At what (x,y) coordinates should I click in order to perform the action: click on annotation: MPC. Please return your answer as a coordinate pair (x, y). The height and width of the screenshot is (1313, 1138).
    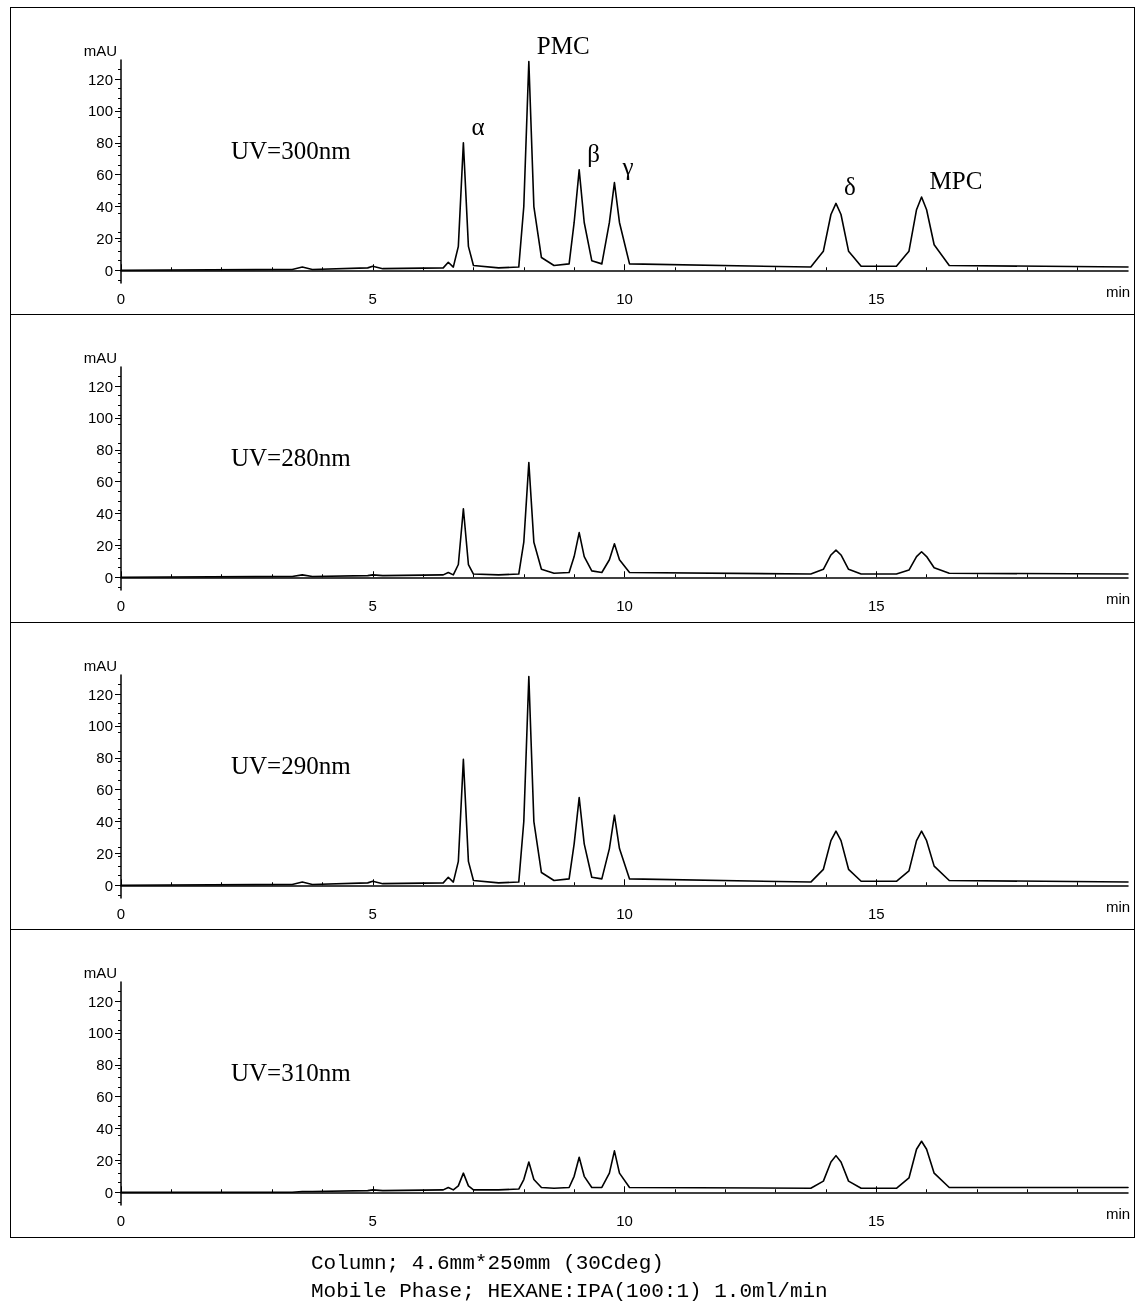
    Looking at the image, I should click on (956, 180).